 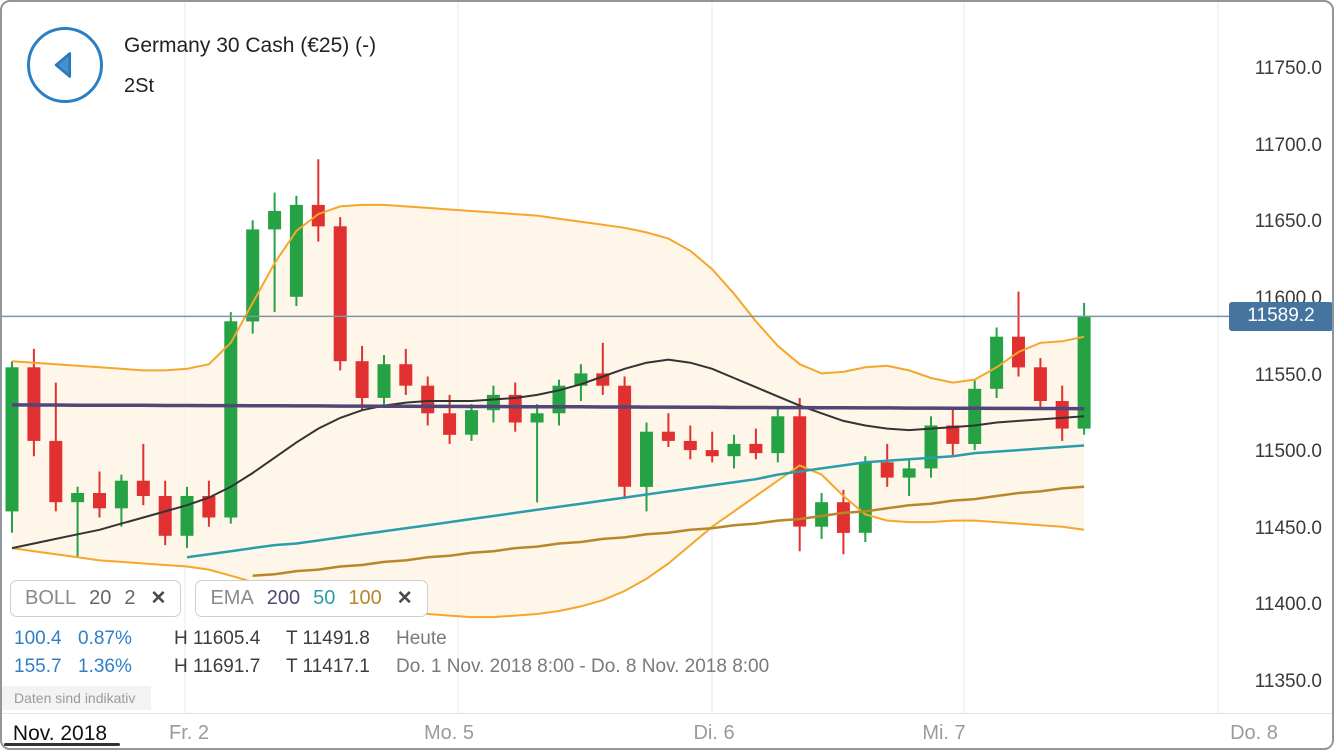 What do you see at coordinates (130, 598) in the screenshot?
I see `boll-deviation-param: 2` at bounding box center [130, 598].